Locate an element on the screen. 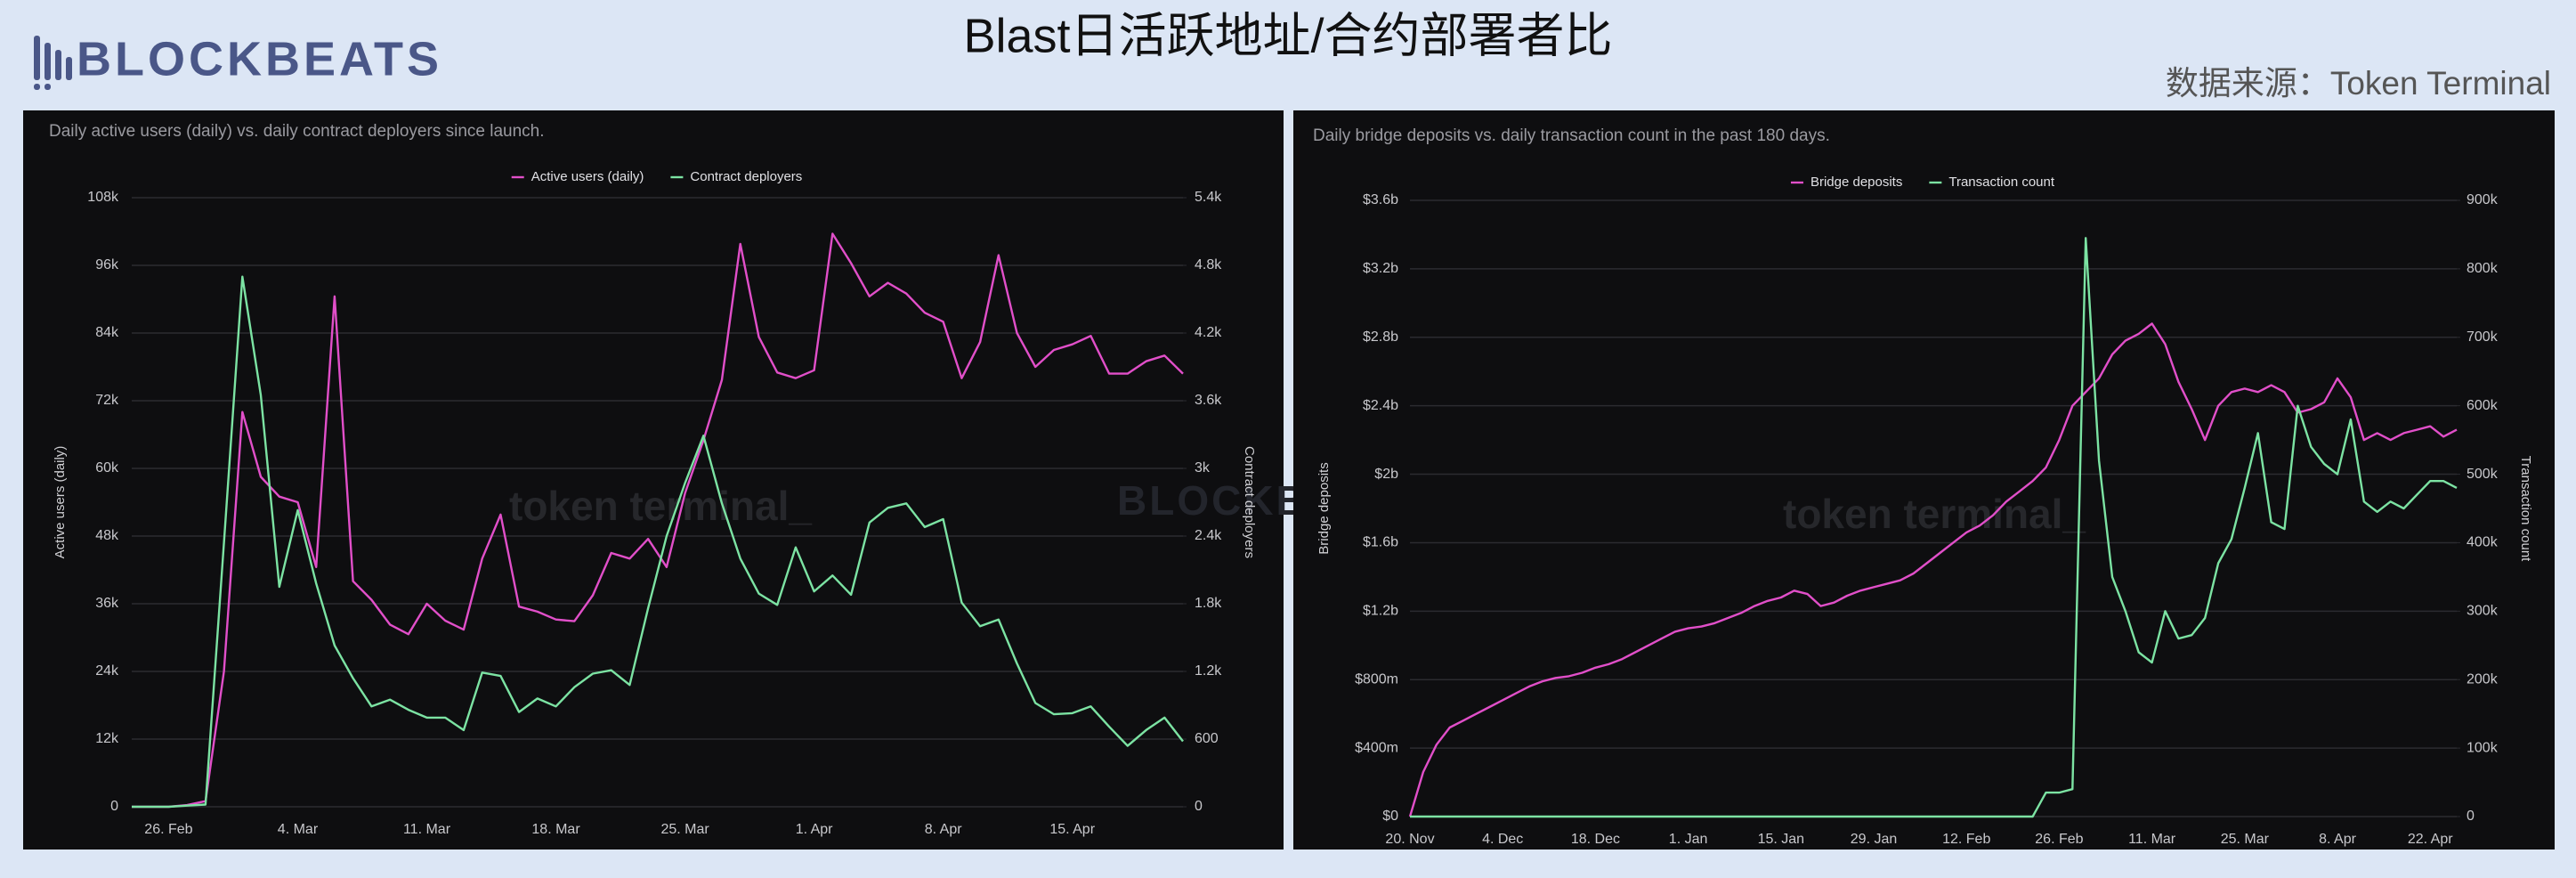 The height and width of the screenshot is (878, 2576). x-tick-label: 12. Feb is located at coordinates (1966, 840).